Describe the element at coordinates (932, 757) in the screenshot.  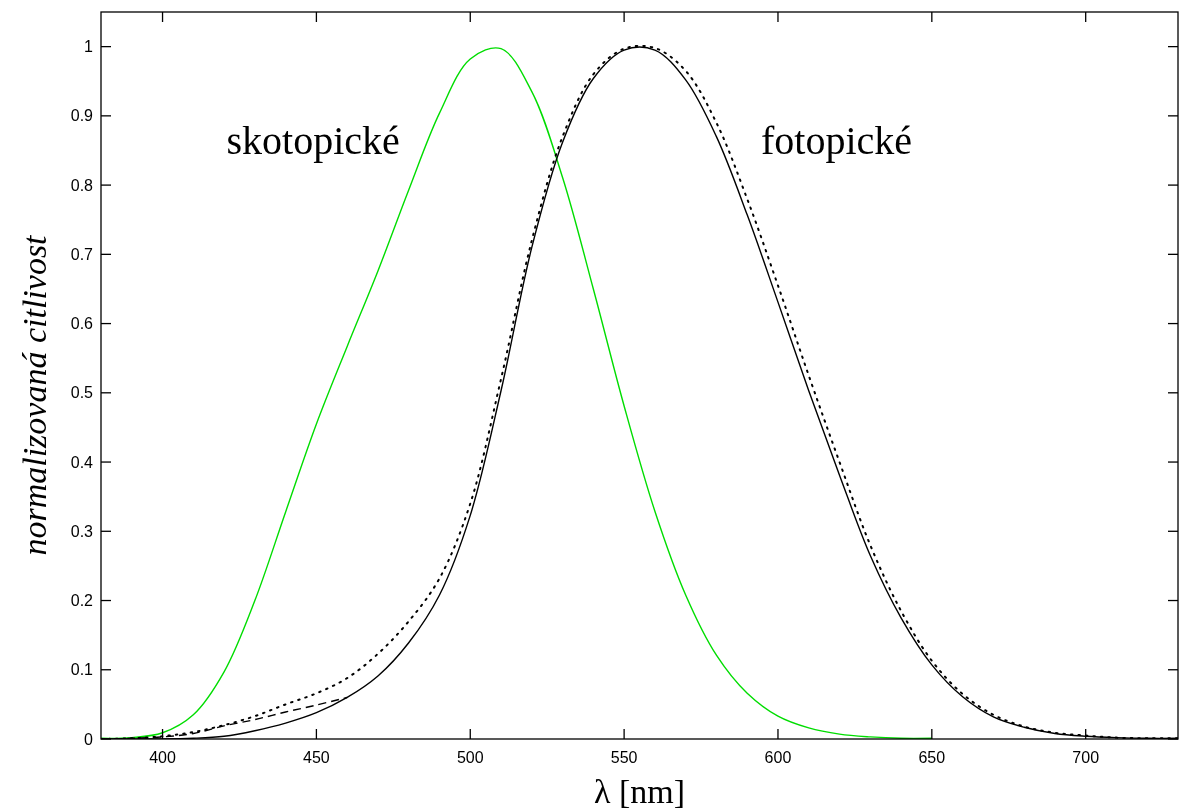
I see `x-tick-label: 650` at that location.